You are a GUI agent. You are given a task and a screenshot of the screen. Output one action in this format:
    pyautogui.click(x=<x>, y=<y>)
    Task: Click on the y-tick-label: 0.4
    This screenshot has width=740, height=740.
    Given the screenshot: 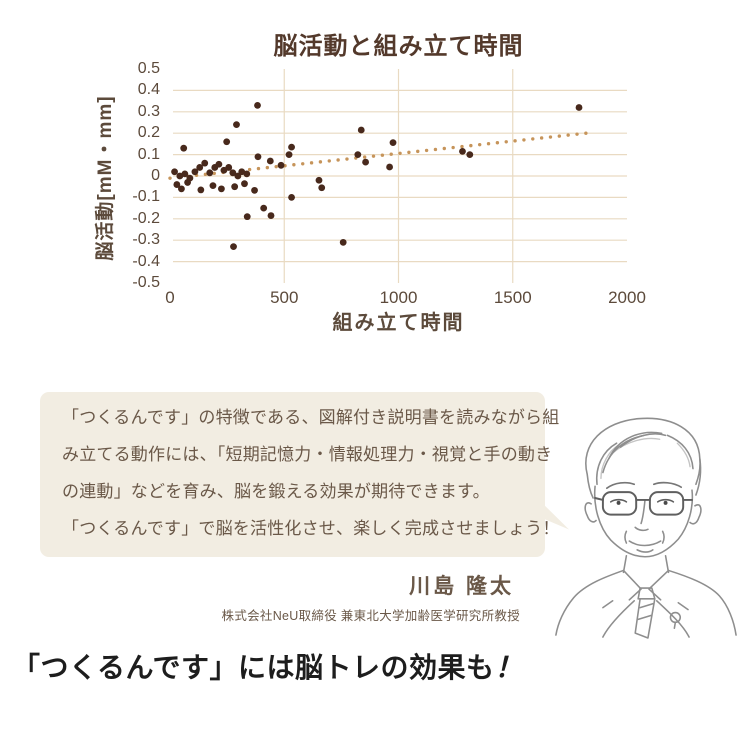 What is the action you would take?
    pyautogui.click(x=148, y=90)
    